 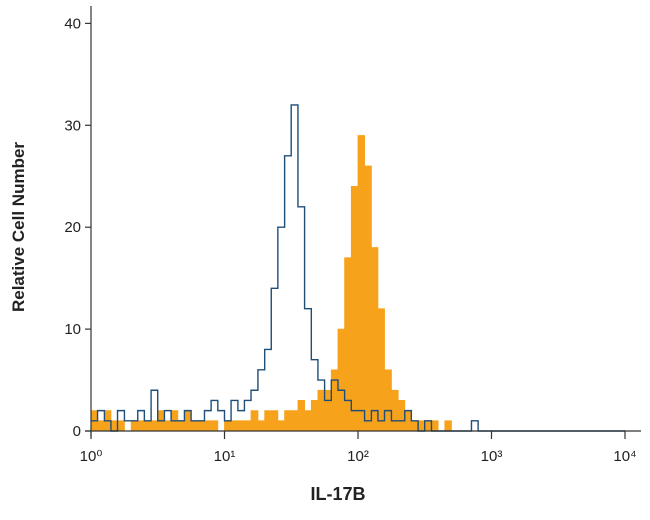 I want to click on x-axis-label: IL-17B, so click(x=337, y=494).